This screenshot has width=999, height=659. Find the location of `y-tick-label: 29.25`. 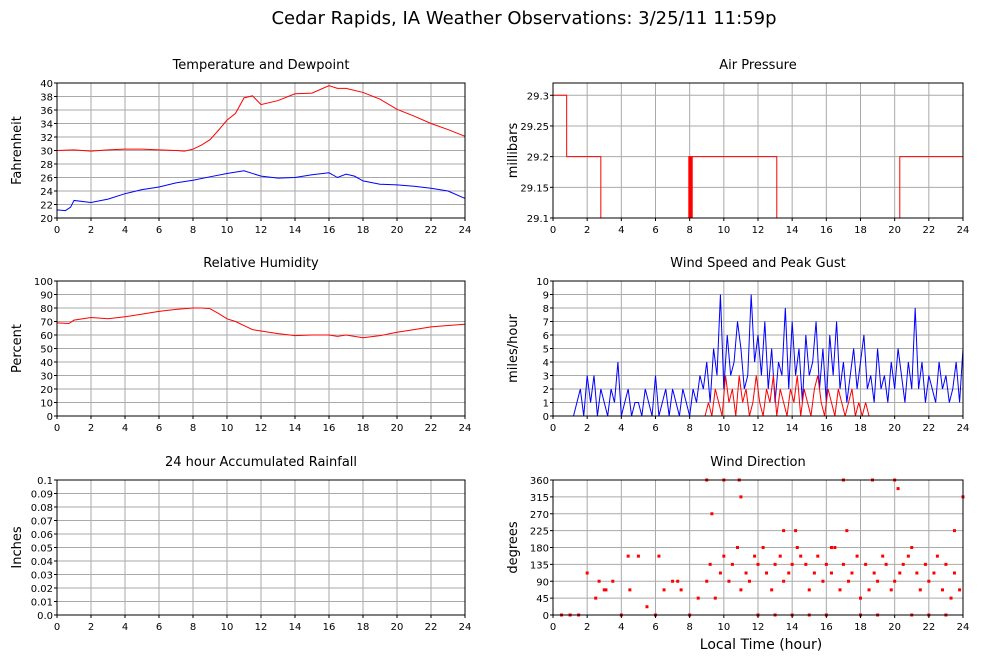

y-tick-label: 29.25 is located at coordinates (534, 127).